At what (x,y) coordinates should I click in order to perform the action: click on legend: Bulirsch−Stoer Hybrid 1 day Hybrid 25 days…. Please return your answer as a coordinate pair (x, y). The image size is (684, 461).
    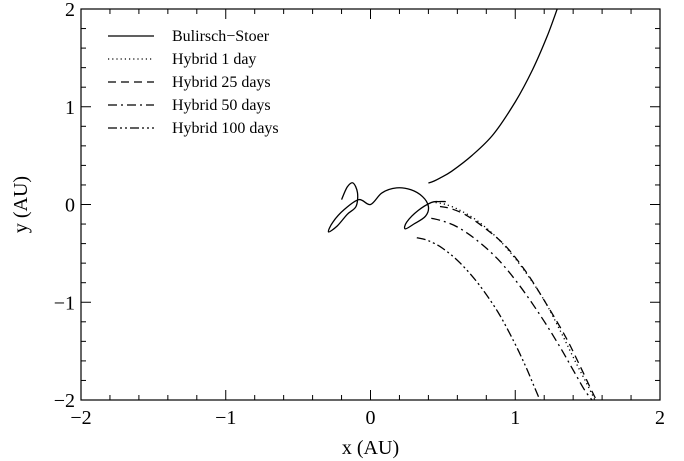
    Looking at the image, I should click on (193, 82).